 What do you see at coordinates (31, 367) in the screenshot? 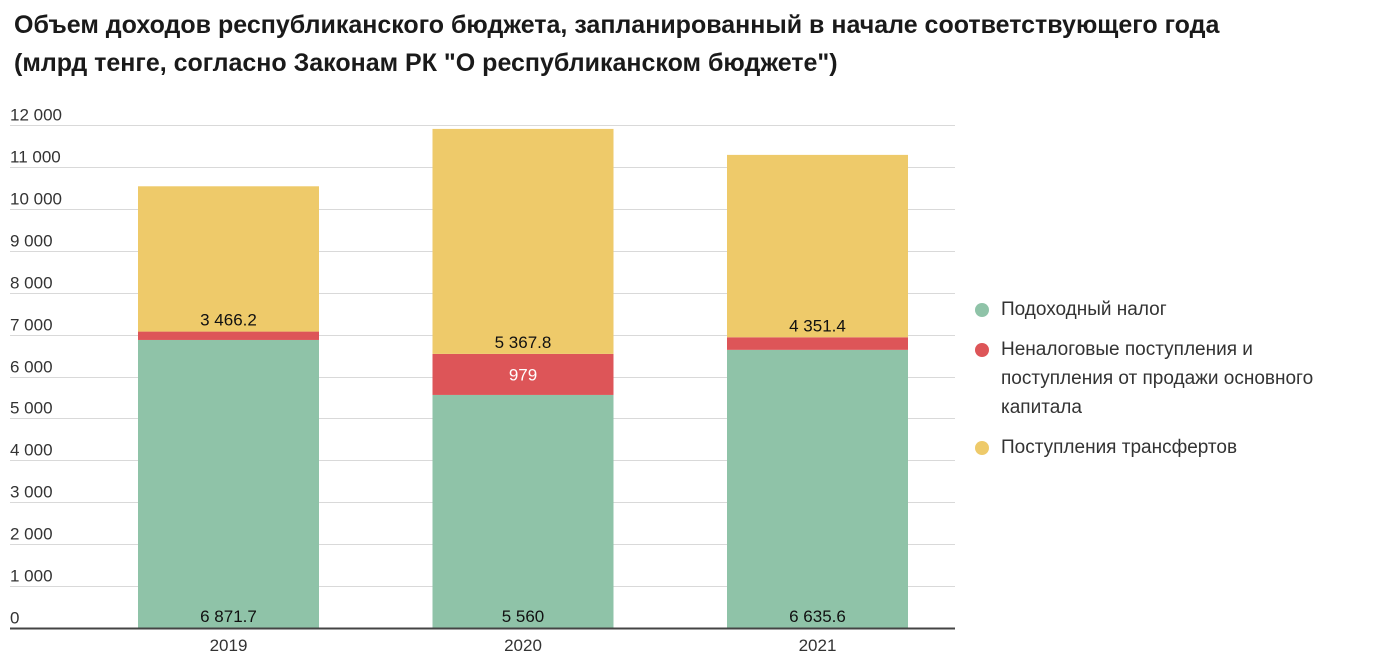
I see `y-tick-label: 6 000` at bounding box center [31, 367].